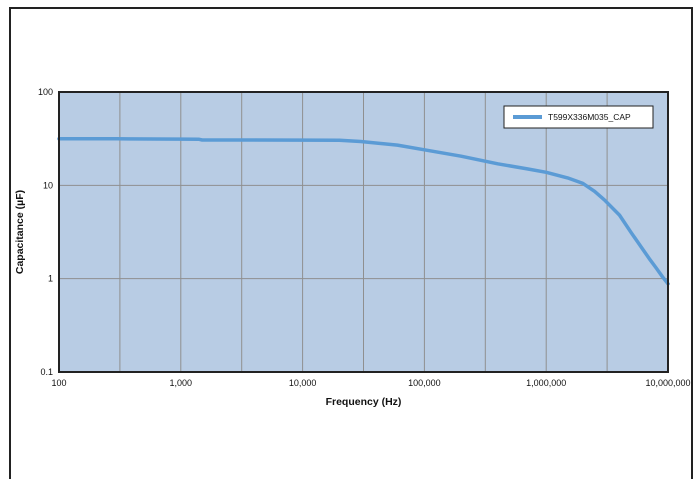 The height and width of the screenshot is (483, 697). I want to click on x-tick-label: 100, so click(58, 383).